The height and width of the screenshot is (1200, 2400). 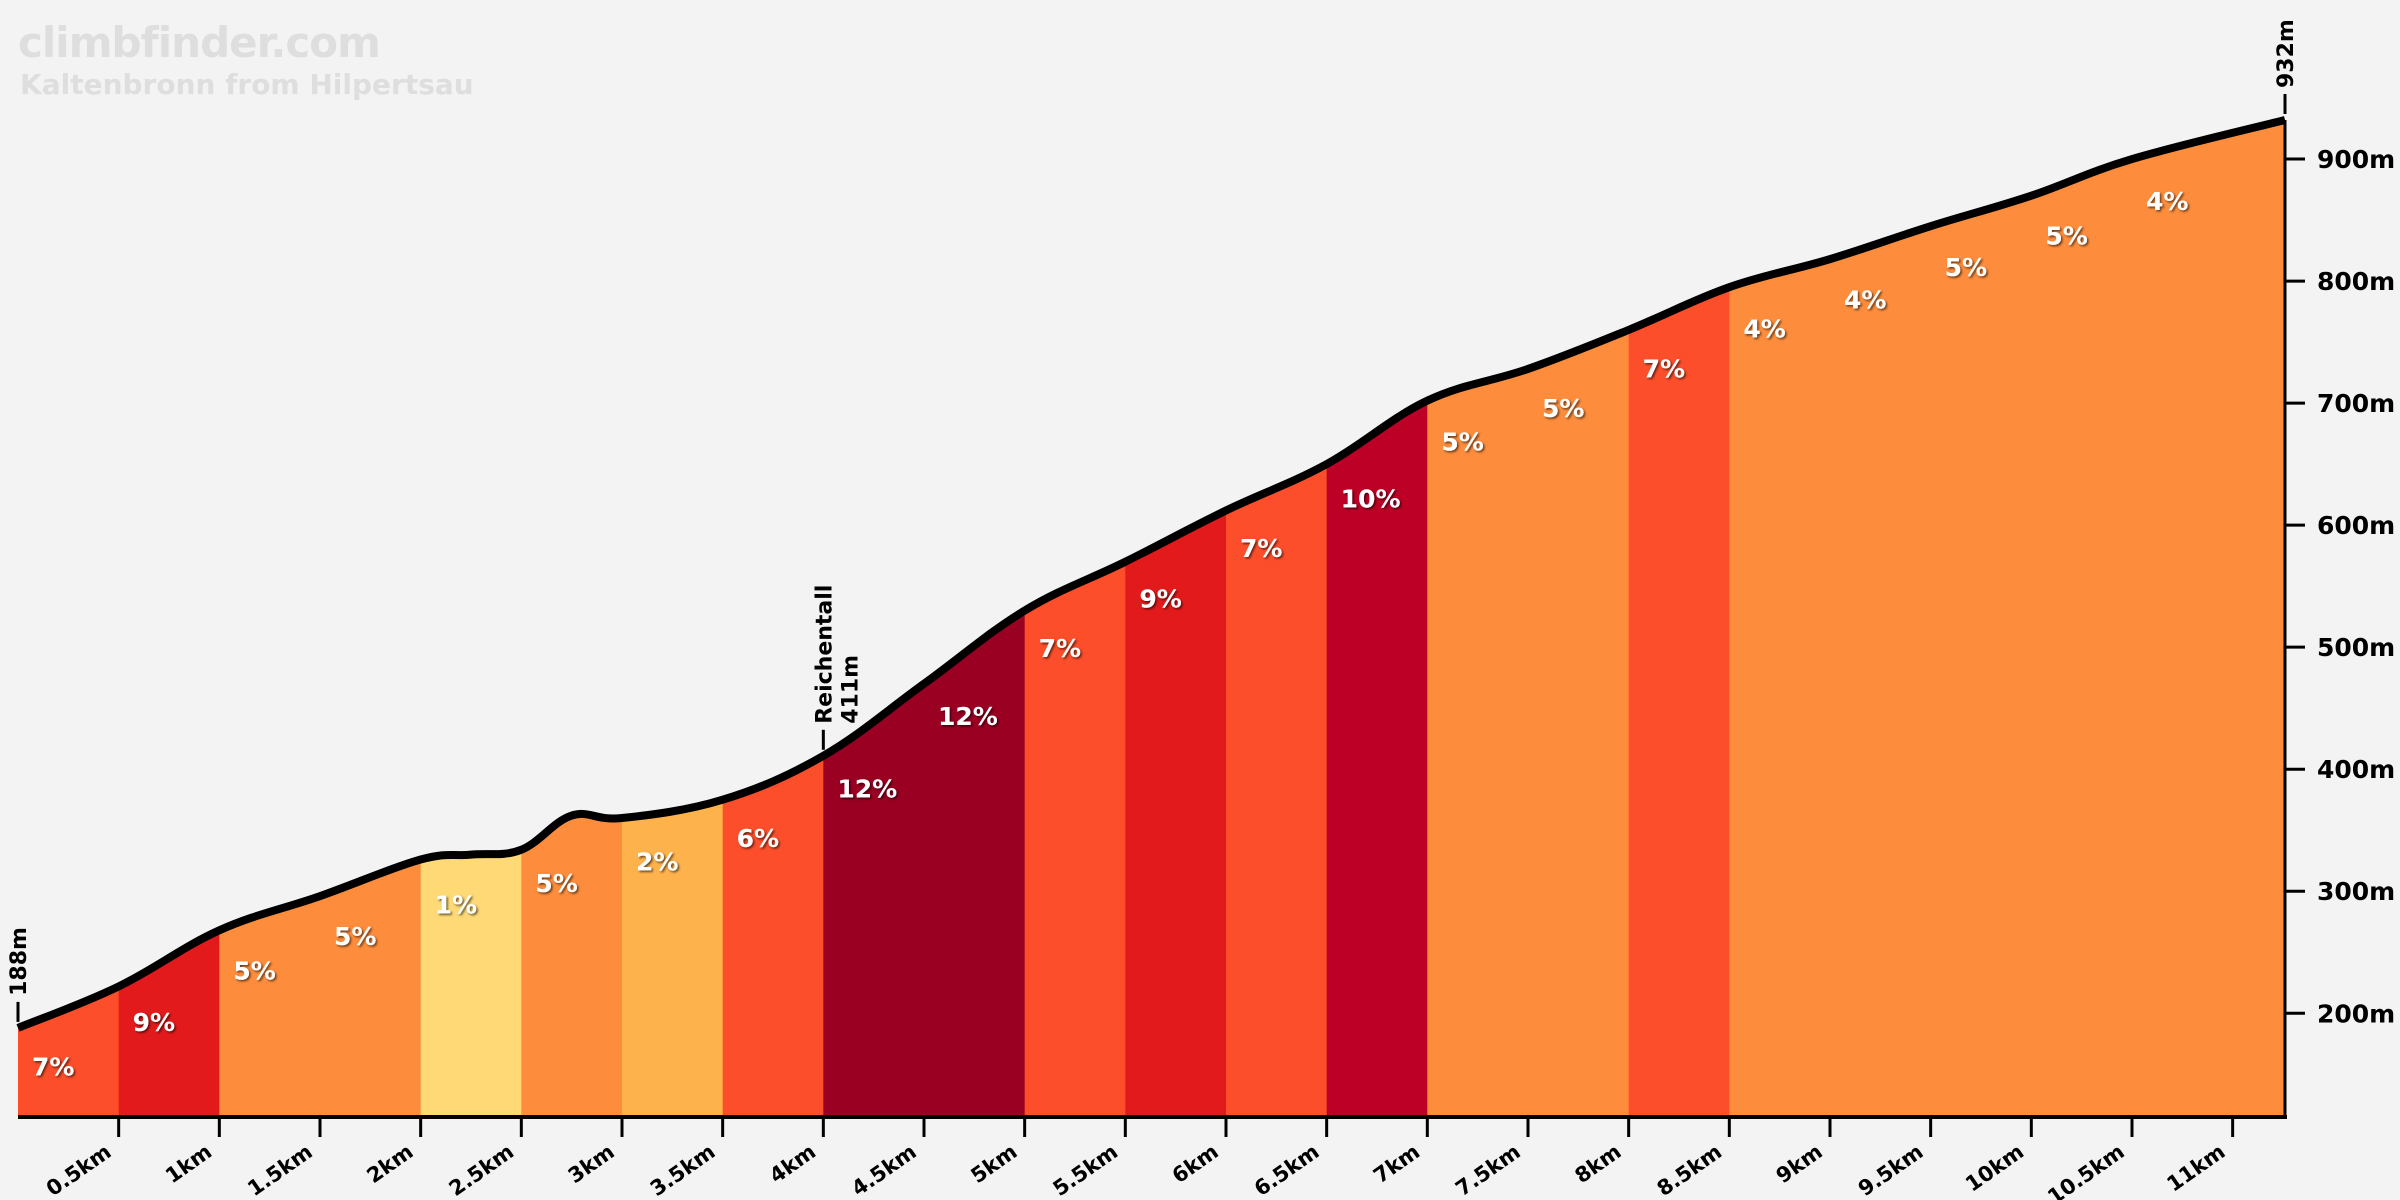 What do you see at coordinates (456, 905) in the screenshot?
I see `grade-label: 1%` at bounding box center [456, 905].